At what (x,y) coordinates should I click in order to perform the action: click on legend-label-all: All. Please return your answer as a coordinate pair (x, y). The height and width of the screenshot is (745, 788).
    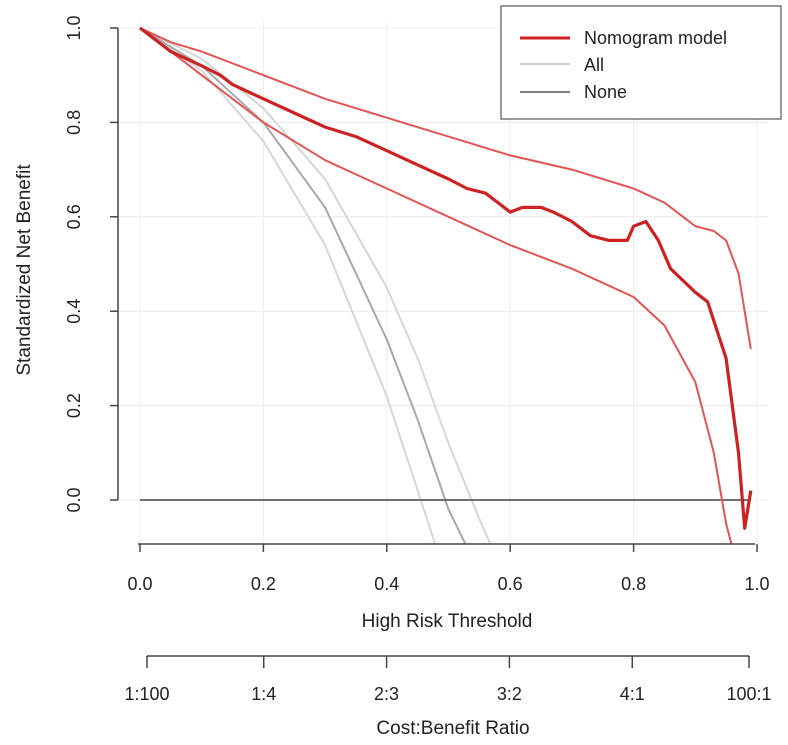
    Looking at the image, I should click on (594, 65).